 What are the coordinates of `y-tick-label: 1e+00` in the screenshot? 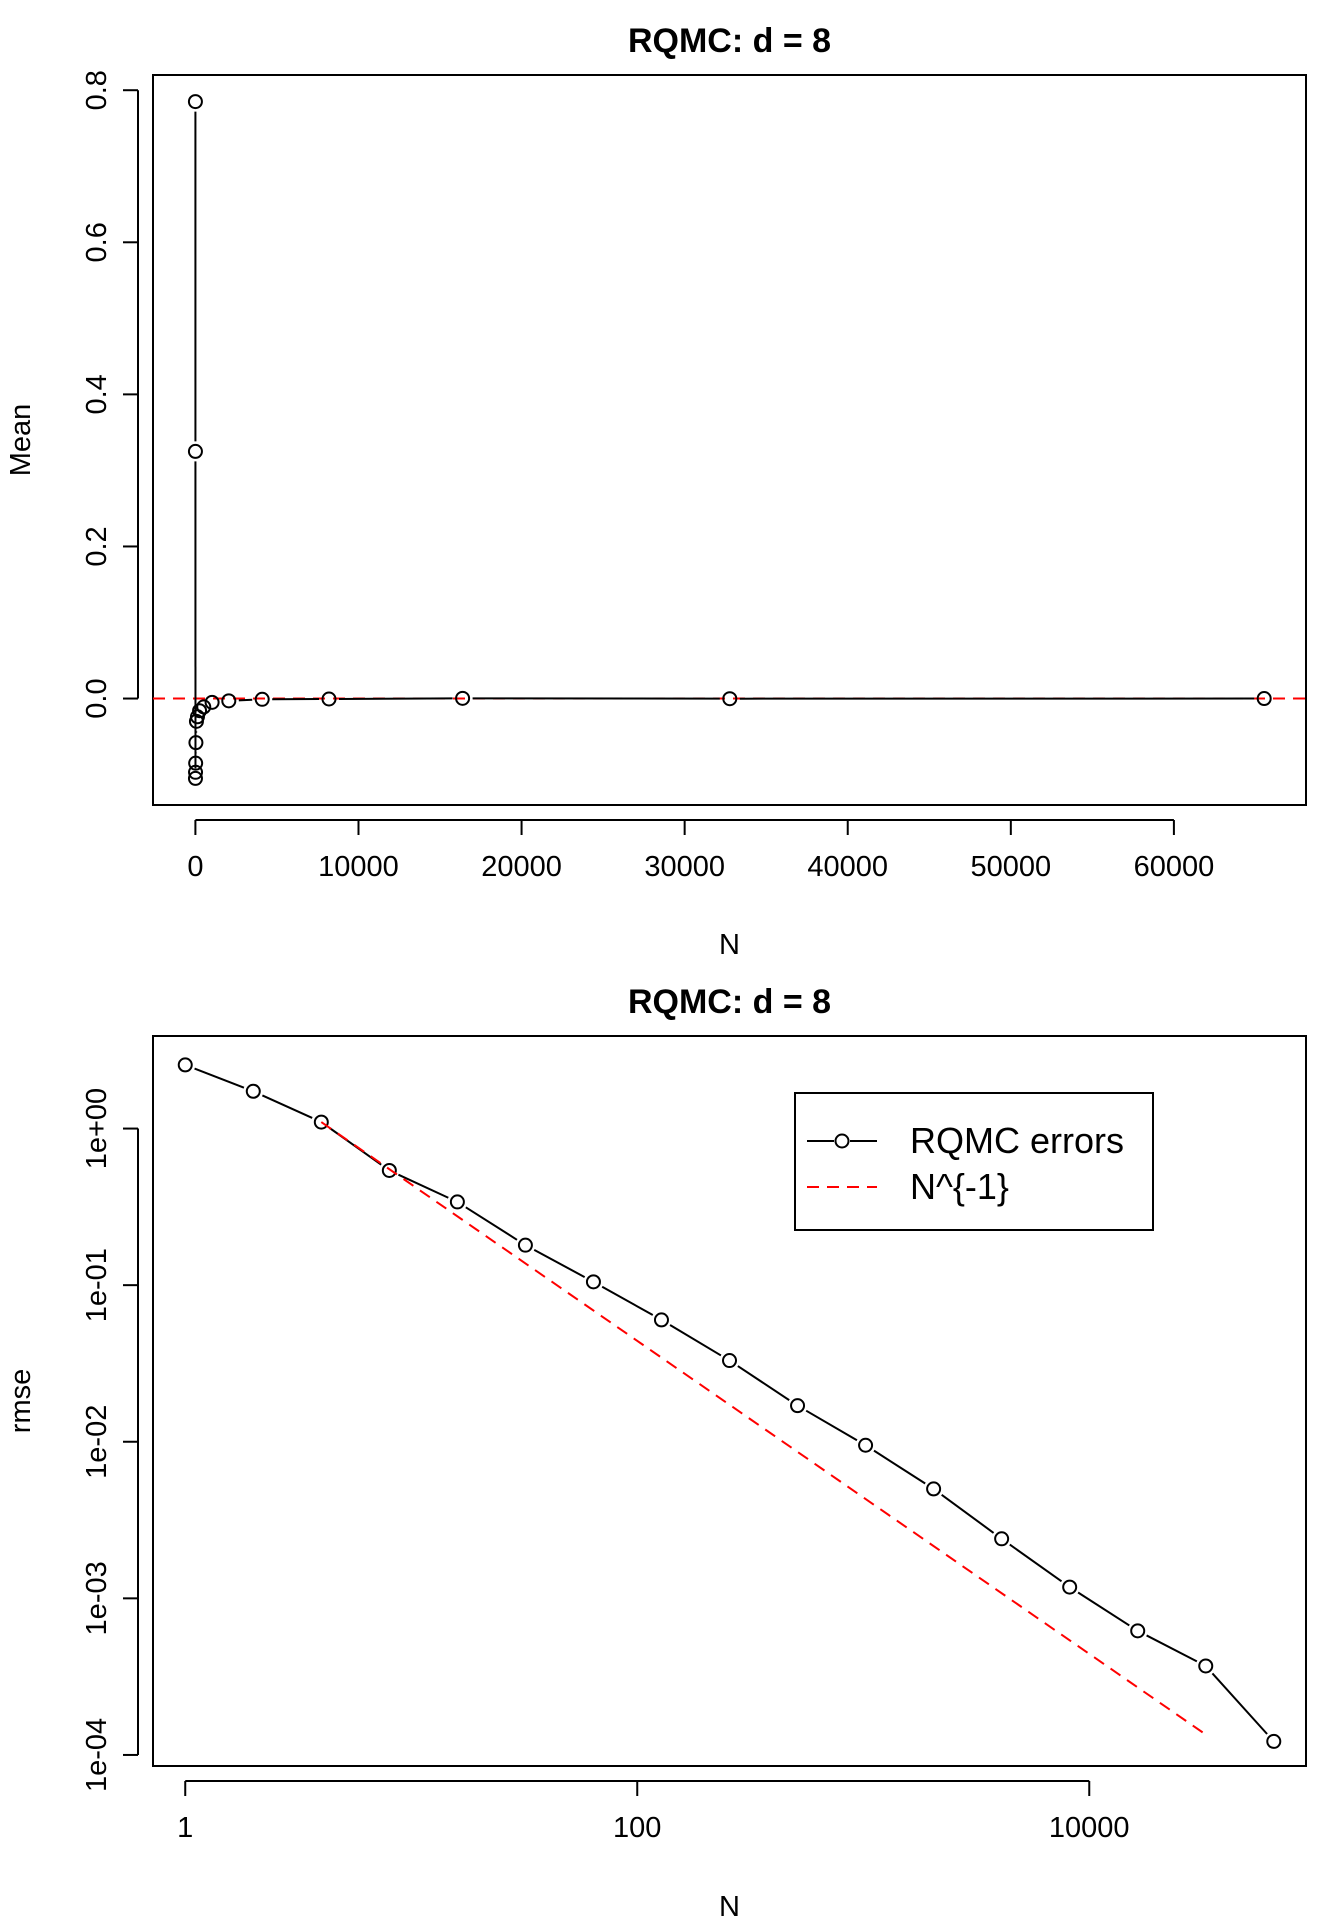 It's located at (97, 1128).